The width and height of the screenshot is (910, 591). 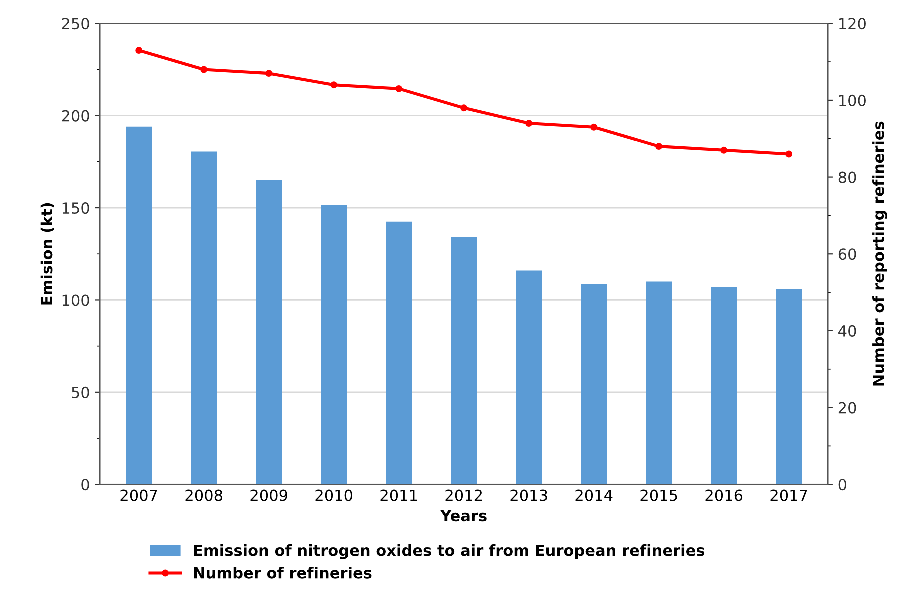 I want to click on y-tick-label: 200, so click(x=76, y=116).